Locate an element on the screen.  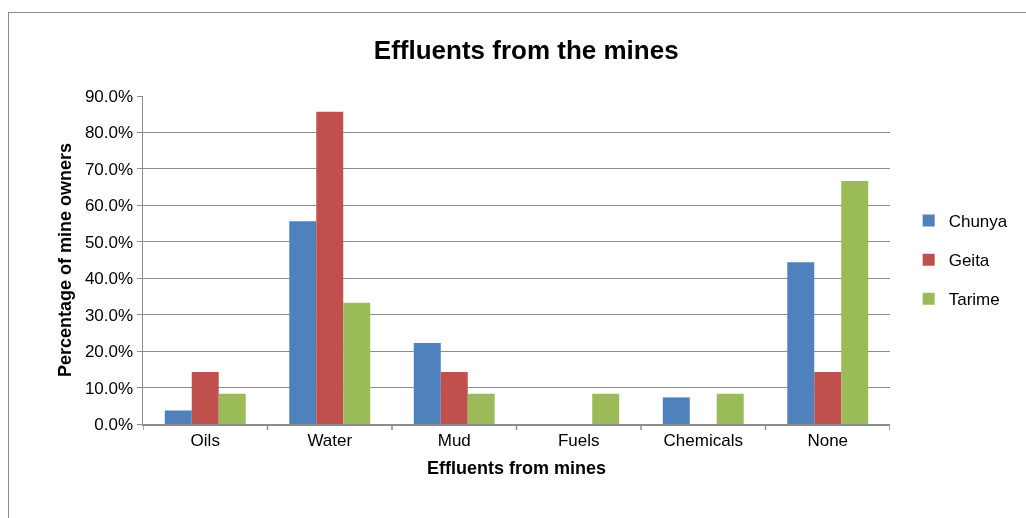
y-tick-label: 50.0% is located at coordinates (109, 242).